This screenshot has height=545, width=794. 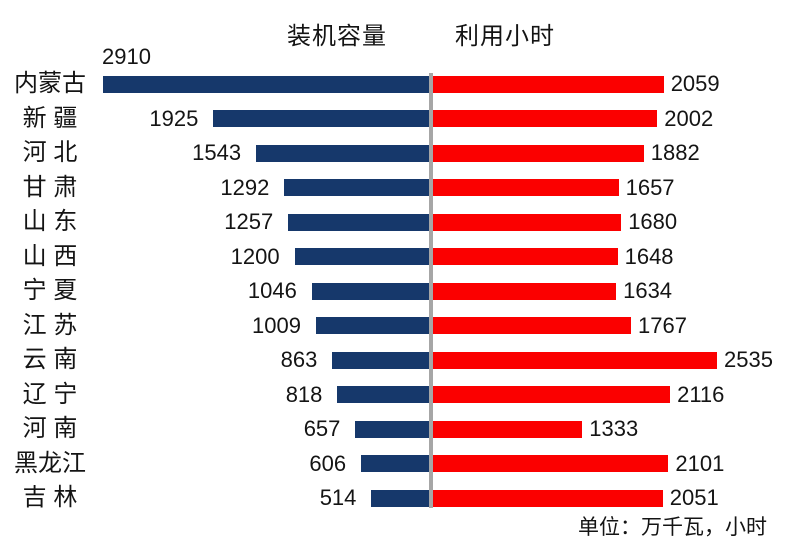 I want to click on capacity-area: 1543, so click(x=264, y=153).